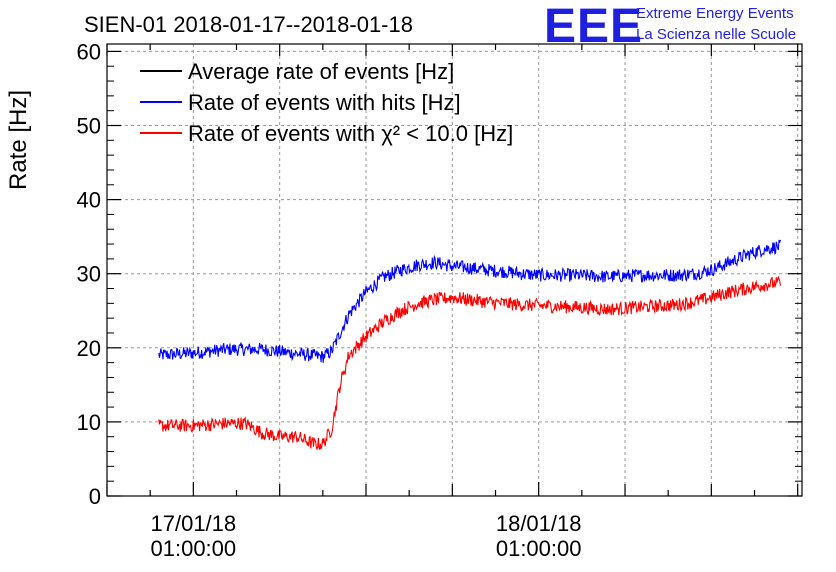 This screenshot has height=572, width=836. Describe the element at coordinates (89, 274) in the screenshot. I see `y-tick-label: 30` at that location.